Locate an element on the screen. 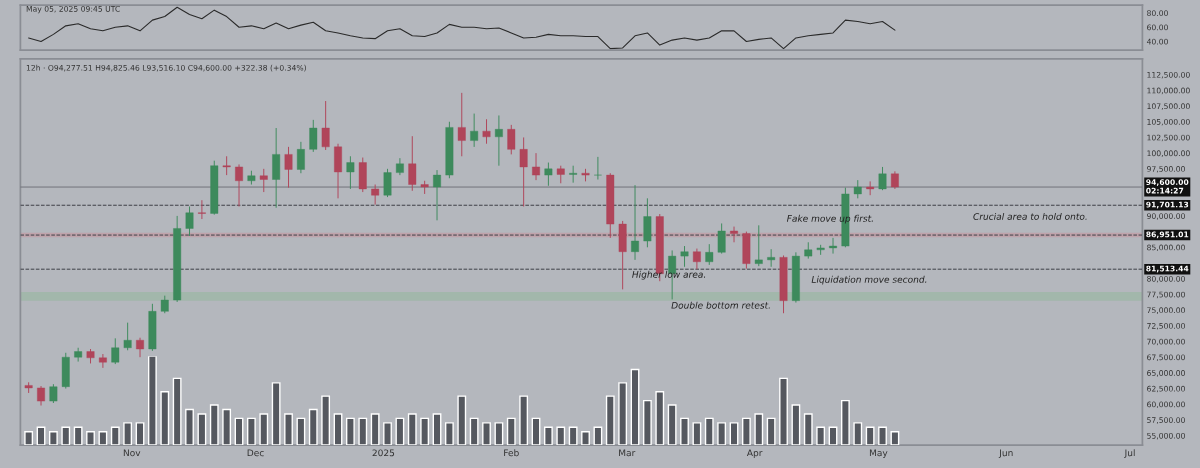 The height and width of the screenshot is (468, 1200). x-tick-label: Nov is located at coordinates (132, 453).